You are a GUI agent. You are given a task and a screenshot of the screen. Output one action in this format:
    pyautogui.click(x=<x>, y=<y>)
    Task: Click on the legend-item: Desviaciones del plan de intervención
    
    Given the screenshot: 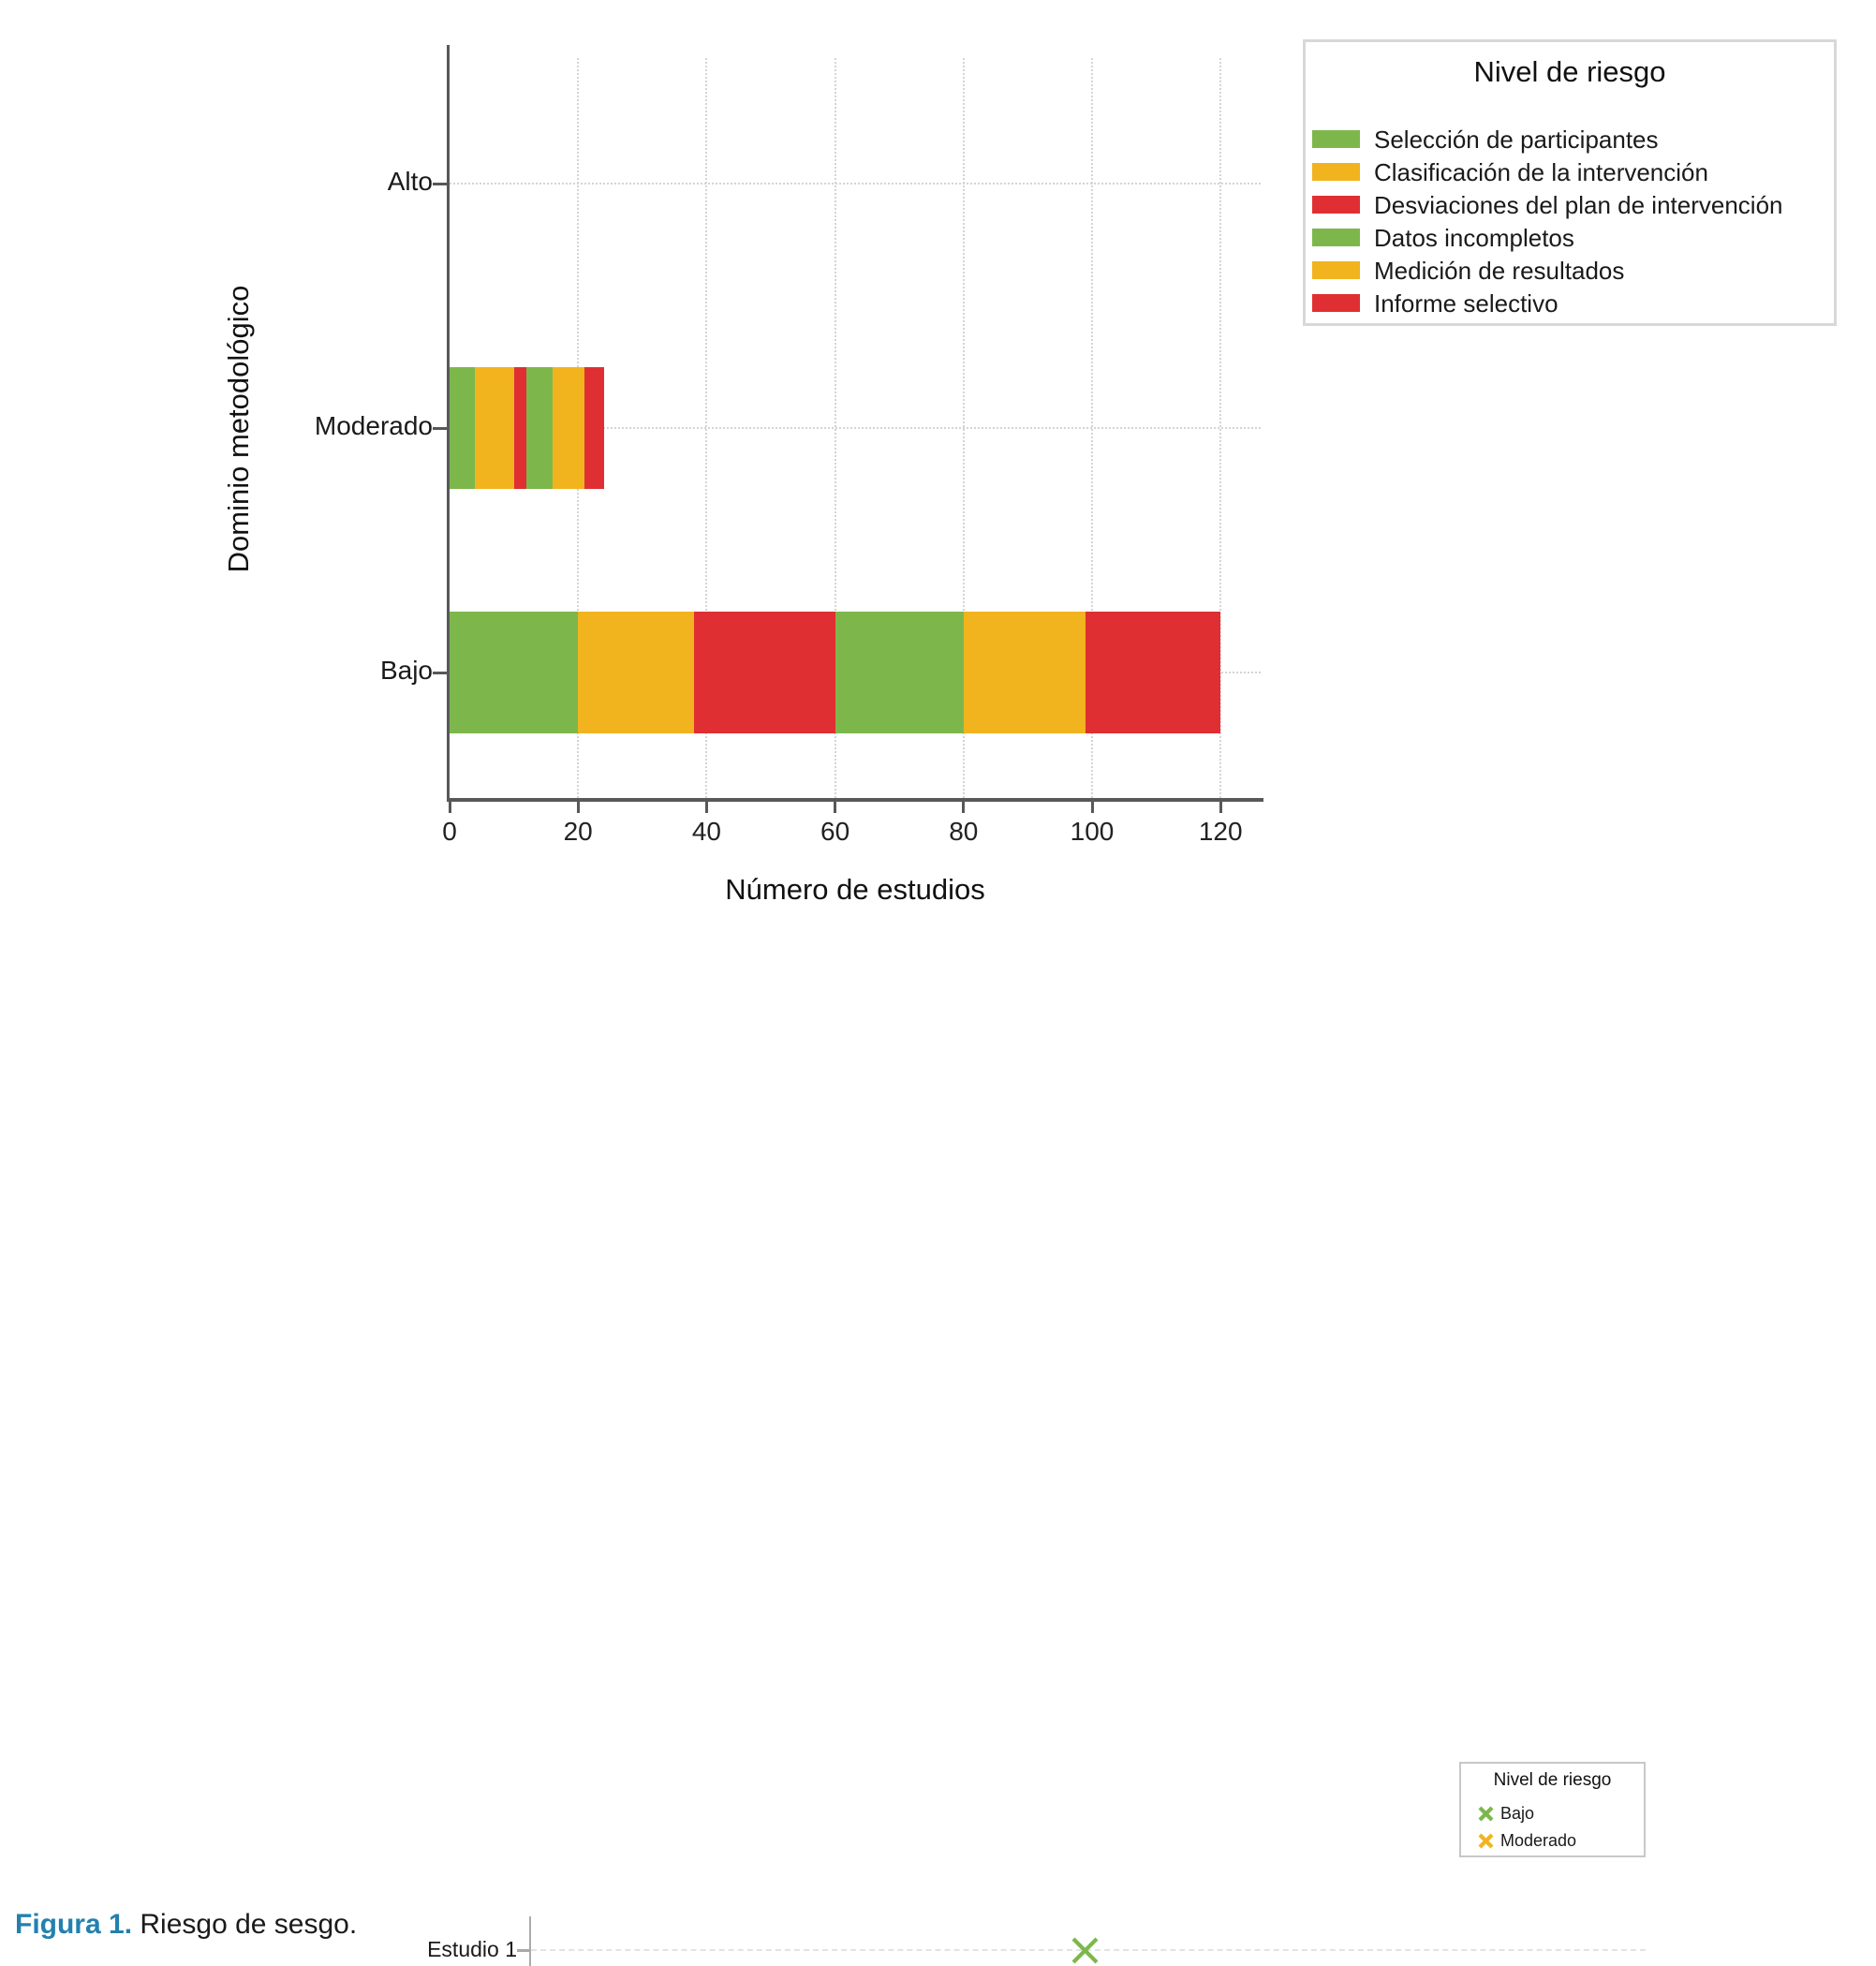 What is the action you would take?
    pyautogui.click(x=1569, y=204)
    